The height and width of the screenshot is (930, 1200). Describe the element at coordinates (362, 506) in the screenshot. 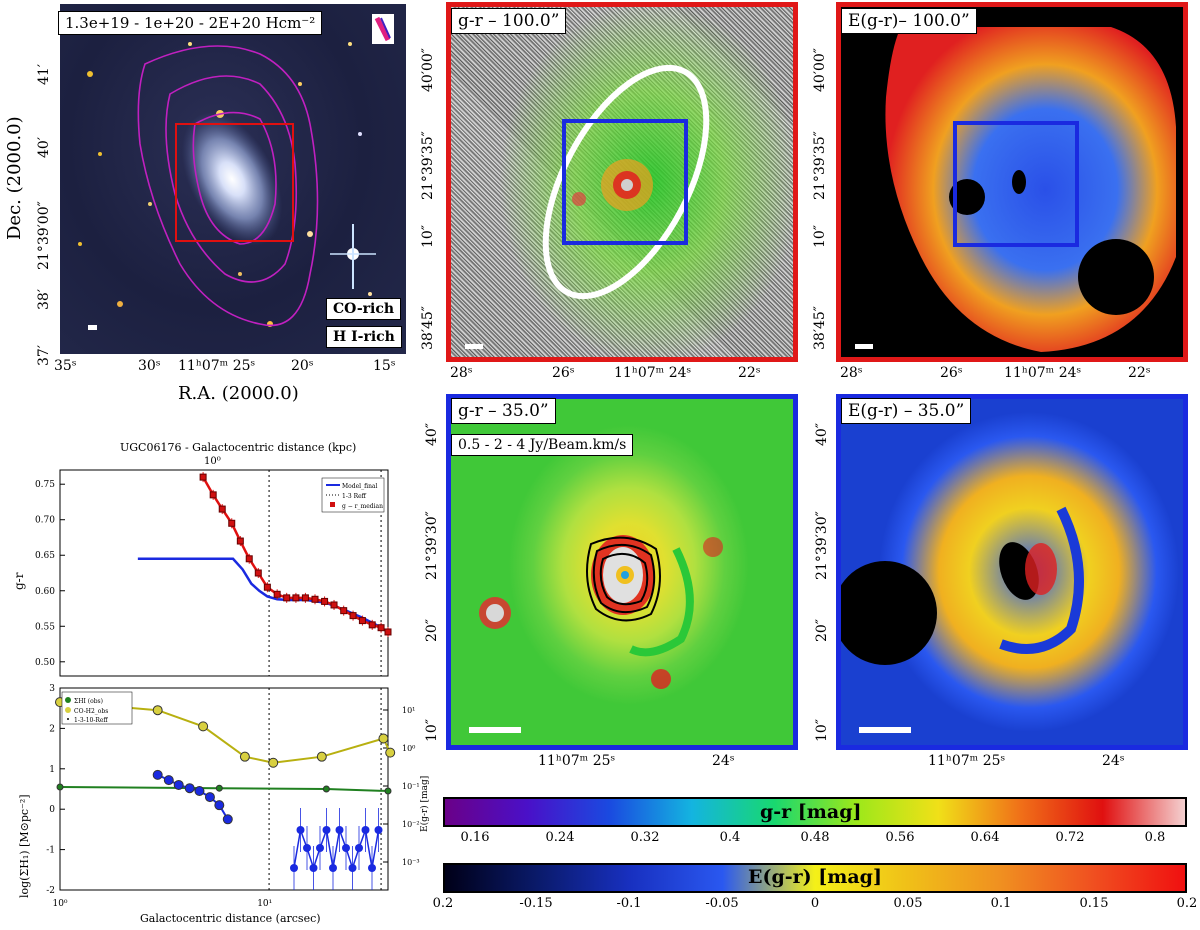

I see `legend-entry: g − r_median` at that location.